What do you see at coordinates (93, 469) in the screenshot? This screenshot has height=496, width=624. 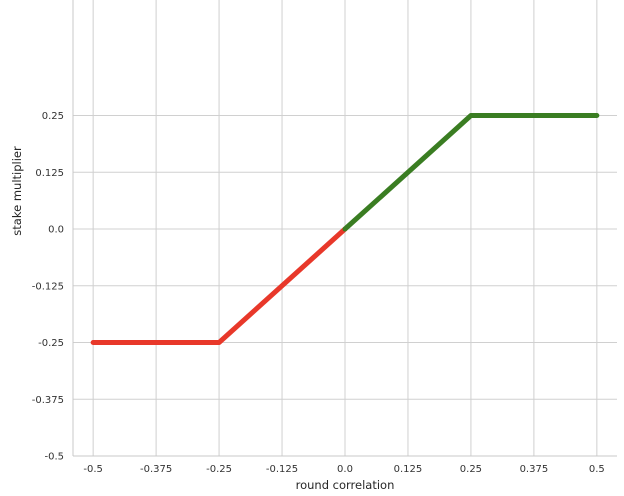 I see `x-tick-label: -0.5` at bounding box center [93, 469].